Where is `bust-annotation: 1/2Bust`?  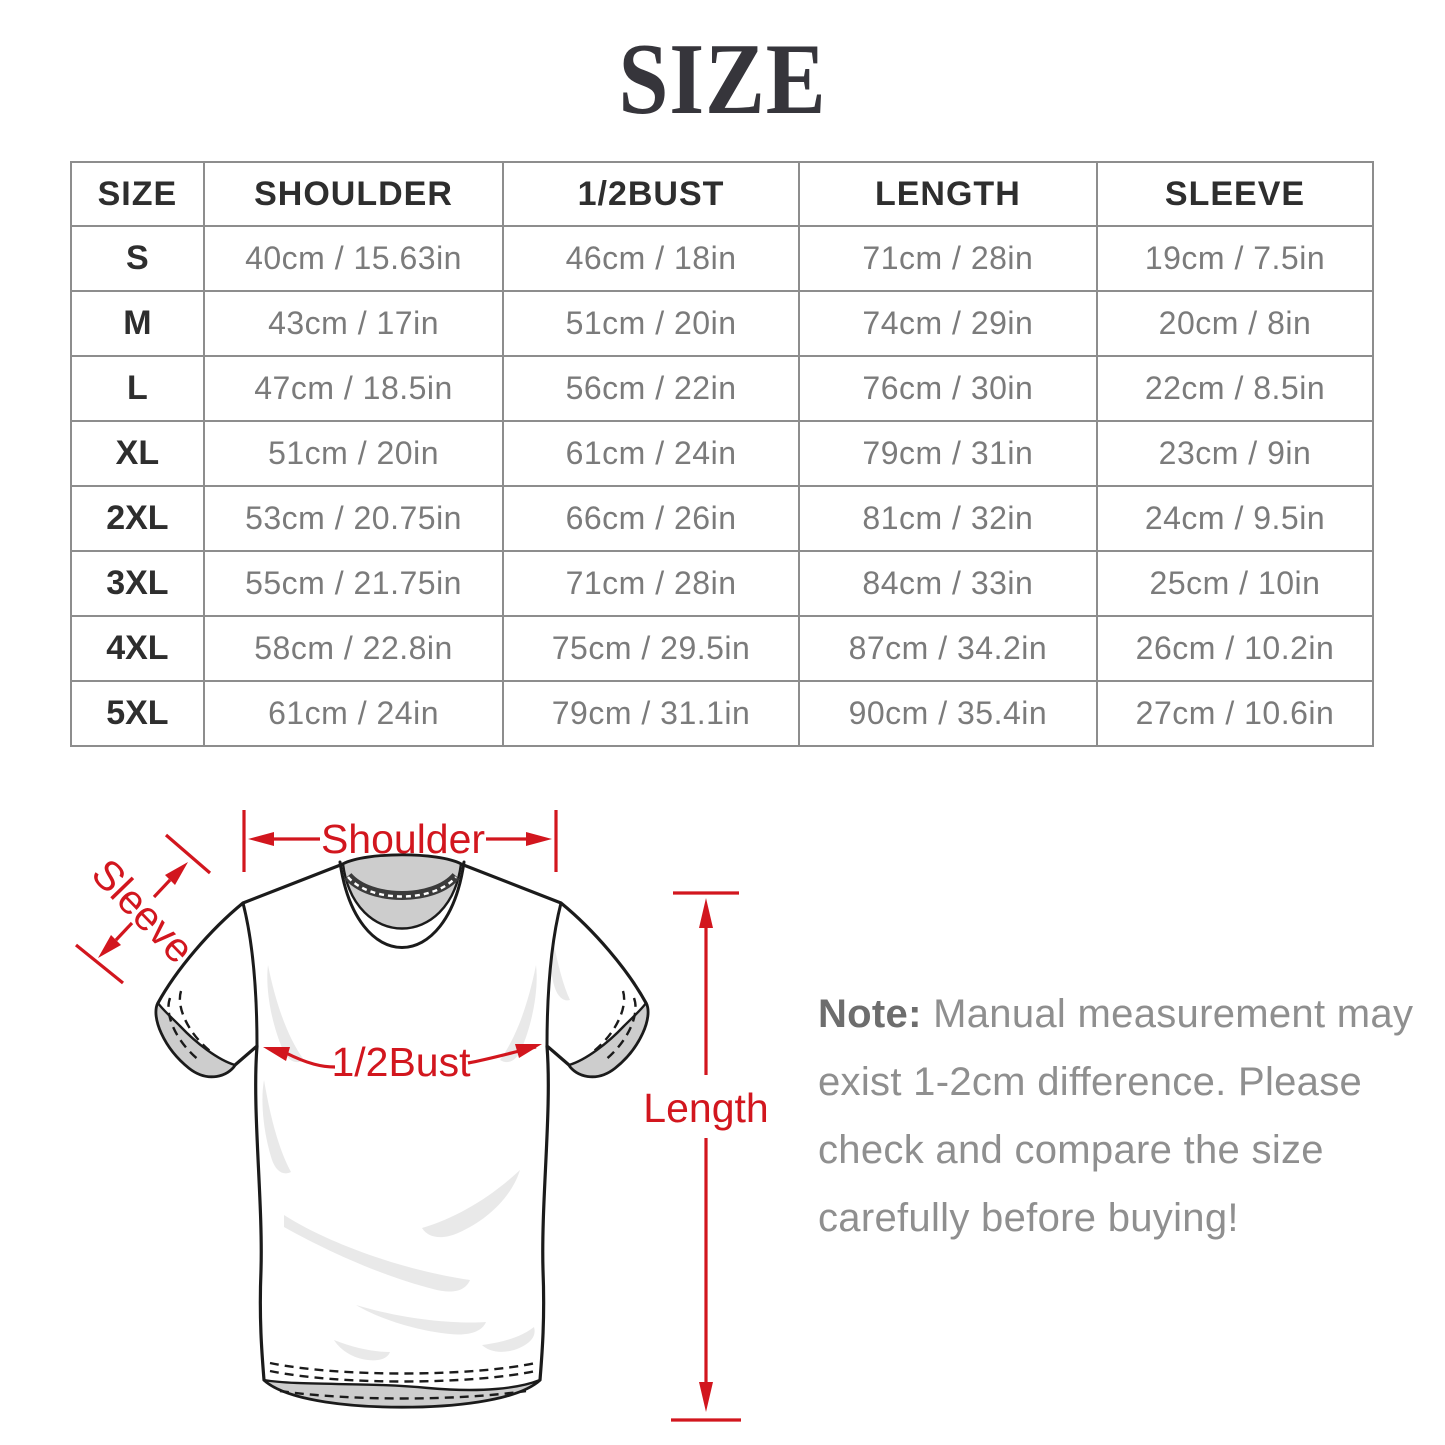 bust-annotation: 1/2Bust is located at coordinates (402, 1062).